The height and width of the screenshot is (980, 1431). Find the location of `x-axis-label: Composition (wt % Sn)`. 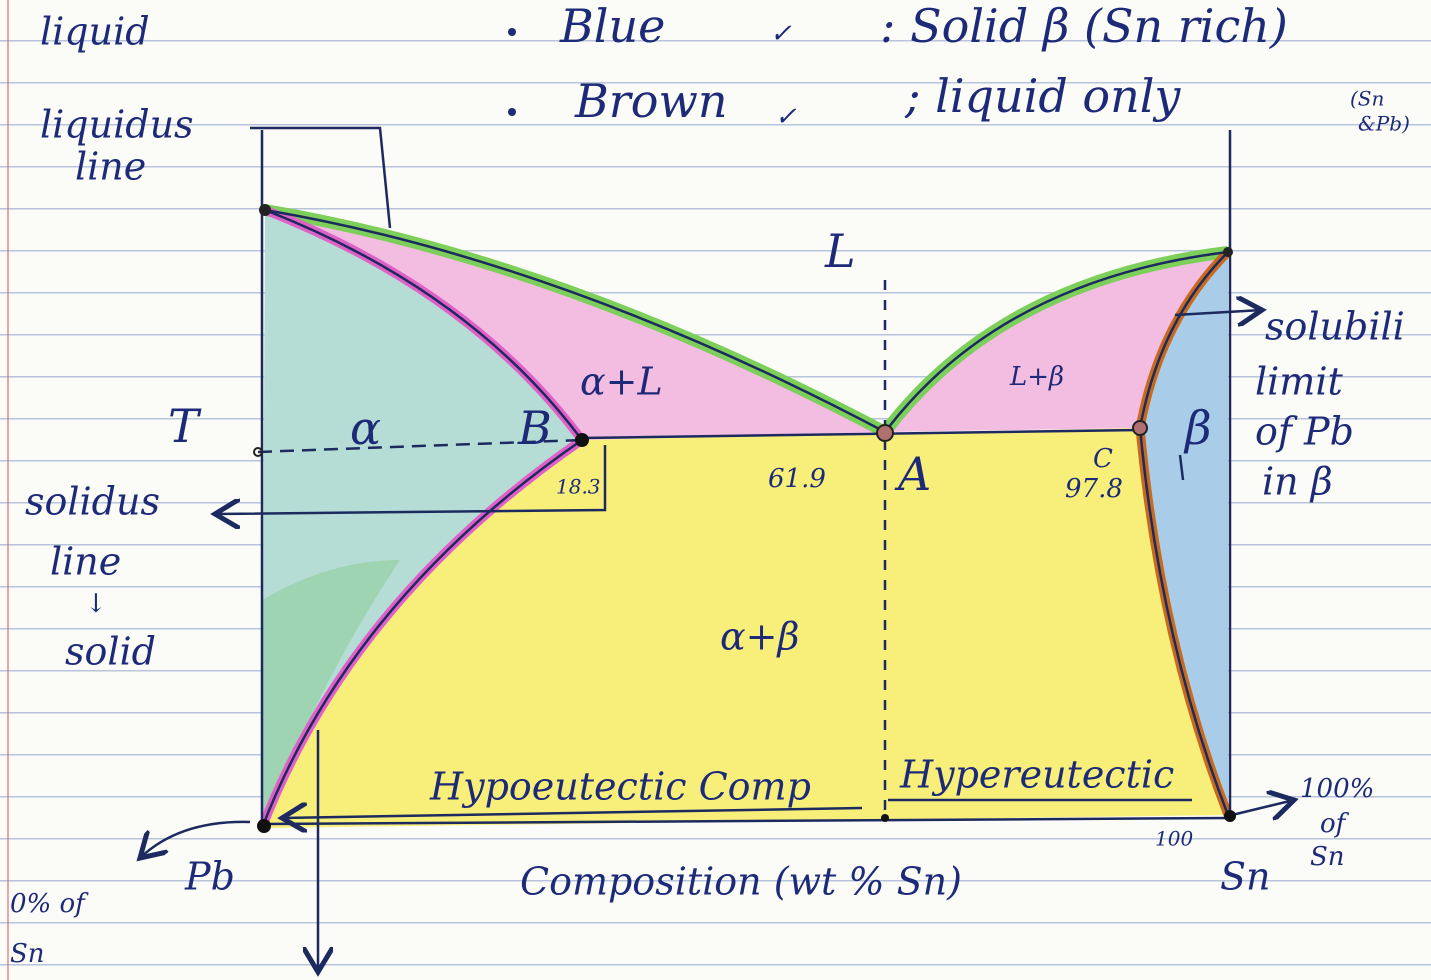

x-axis-label: Composition (wt % Sn) is located at coordinates (741, 882).